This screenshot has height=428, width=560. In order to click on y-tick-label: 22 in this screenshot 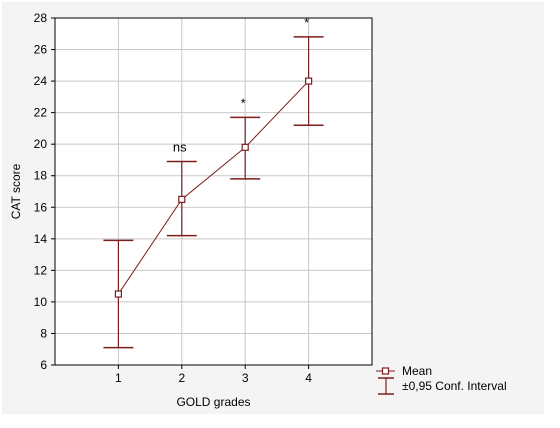, I will do `click(41, 113)`.